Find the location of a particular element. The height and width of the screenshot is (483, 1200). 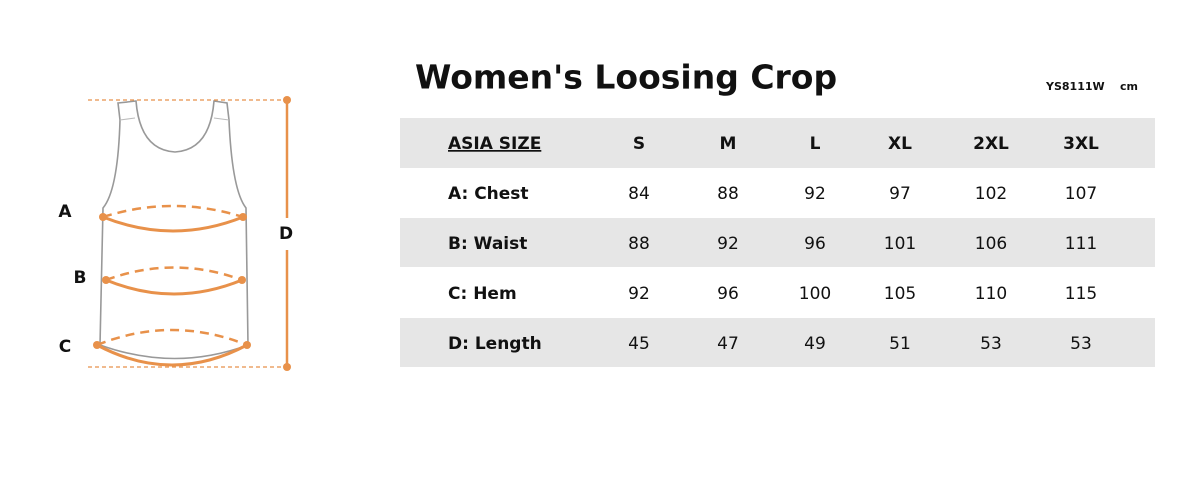

diagram-label: C is located at coordinates (65, 347).